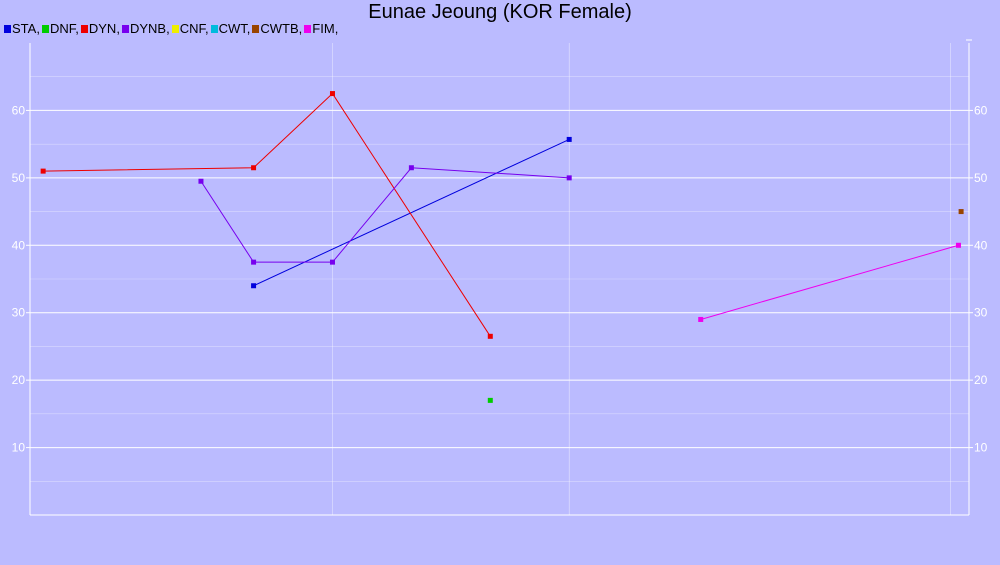  I want to click on legend-item-cnf: CNF,, so click(190, 28).